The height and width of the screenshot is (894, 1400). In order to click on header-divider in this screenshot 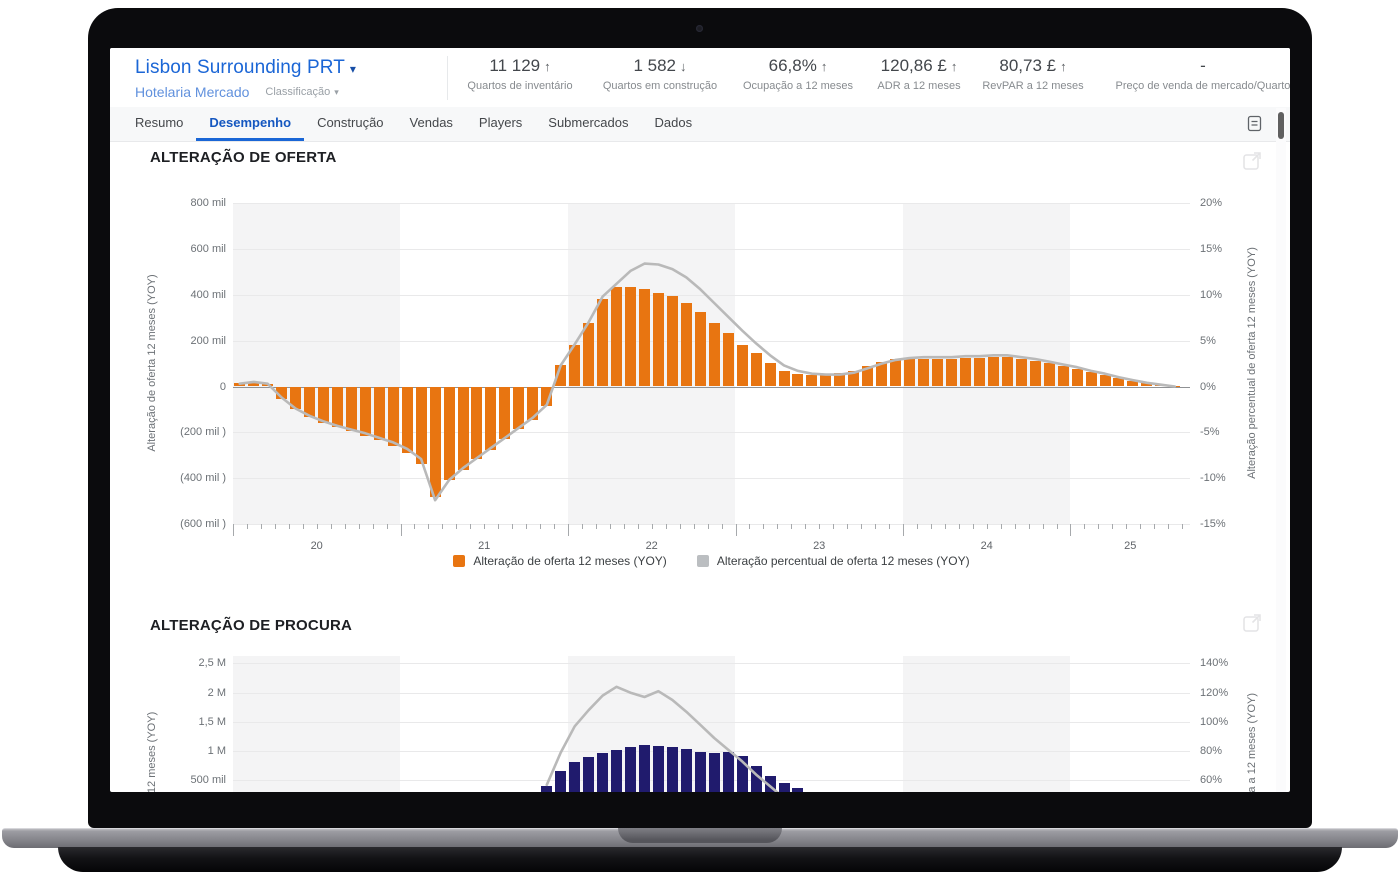, I will do `click(447, 78)`.